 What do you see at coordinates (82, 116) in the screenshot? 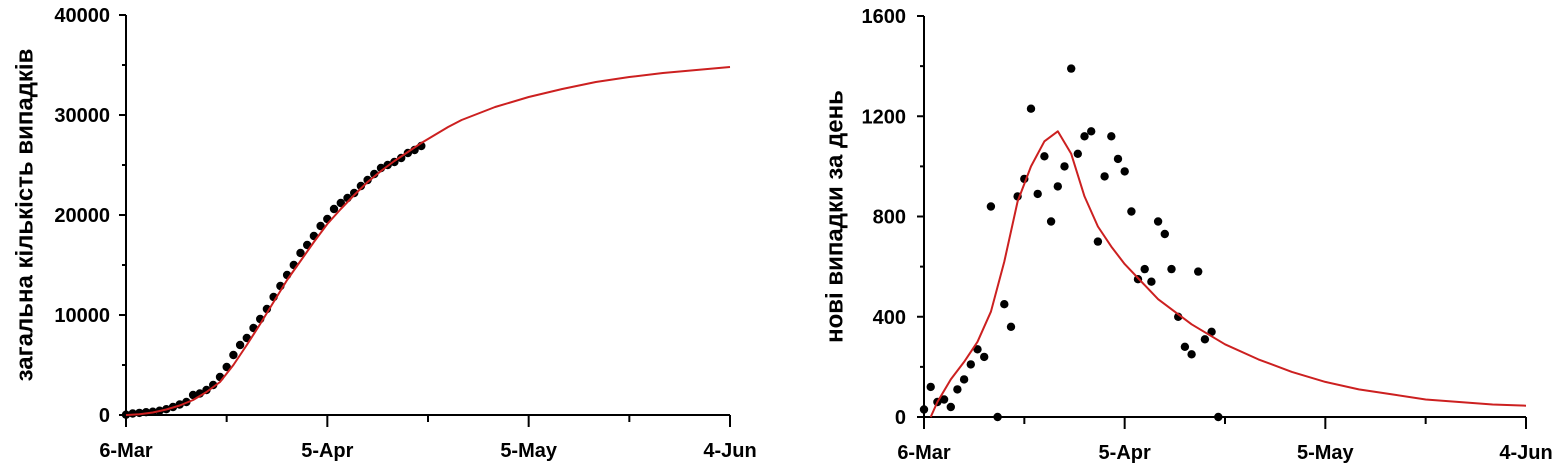
I see `y-tick-label: 30000` at bounding box center [82, 116].